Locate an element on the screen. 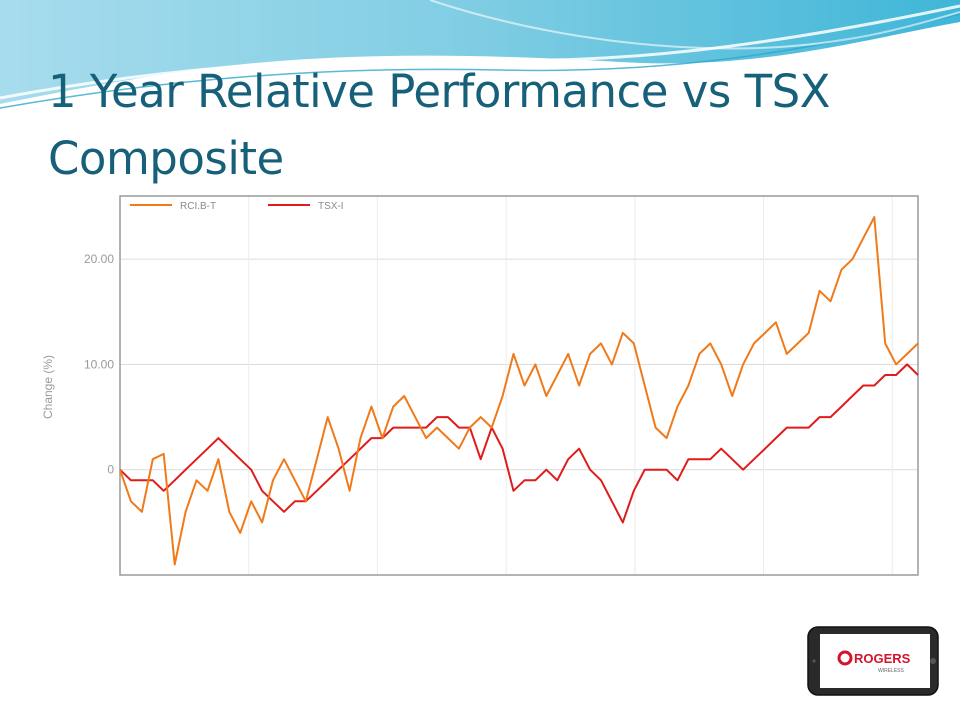  y-tick-label: 10.00 is located at coordinates (99, 364).